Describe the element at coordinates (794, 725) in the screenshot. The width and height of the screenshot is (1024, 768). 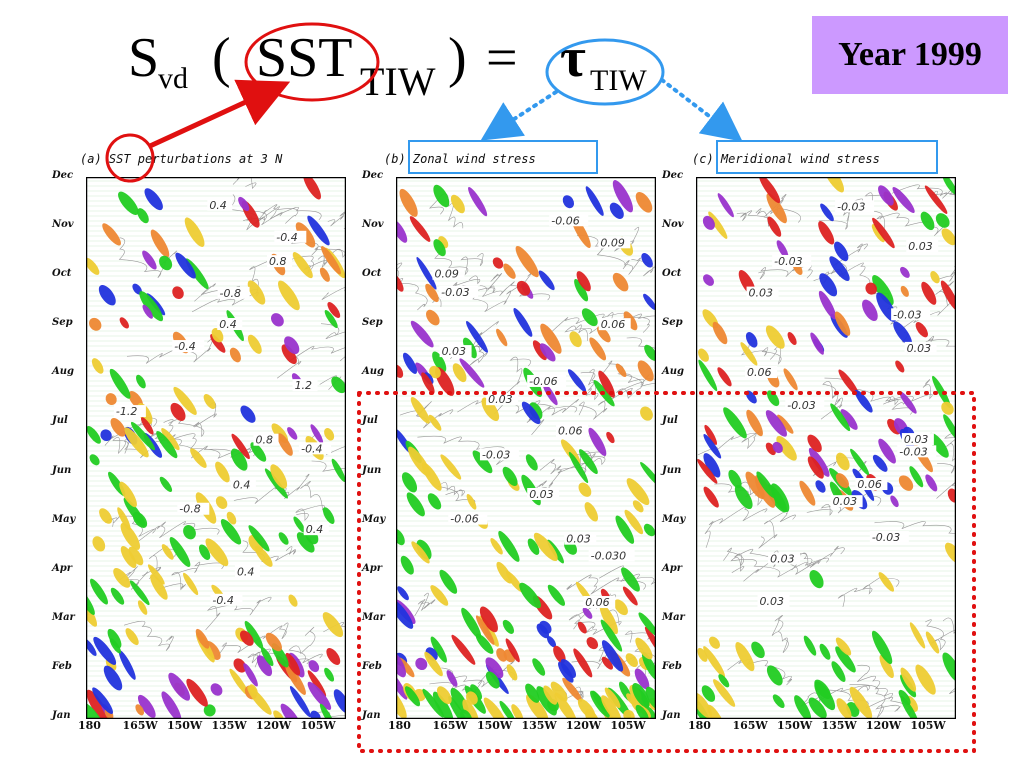
I see `longitude-label: 150W` at that location.